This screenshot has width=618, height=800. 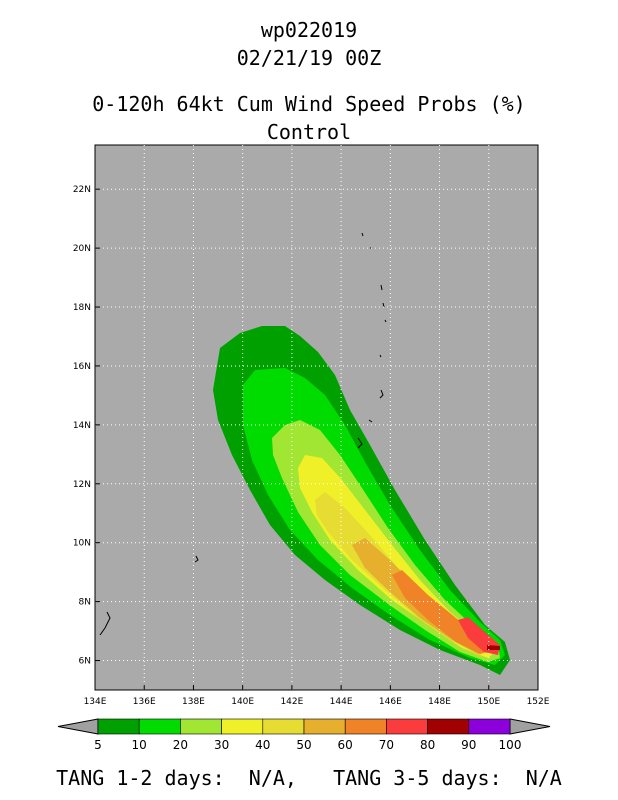 I want to click on lon-tick-label: 140E, so click(x=242, y=702).